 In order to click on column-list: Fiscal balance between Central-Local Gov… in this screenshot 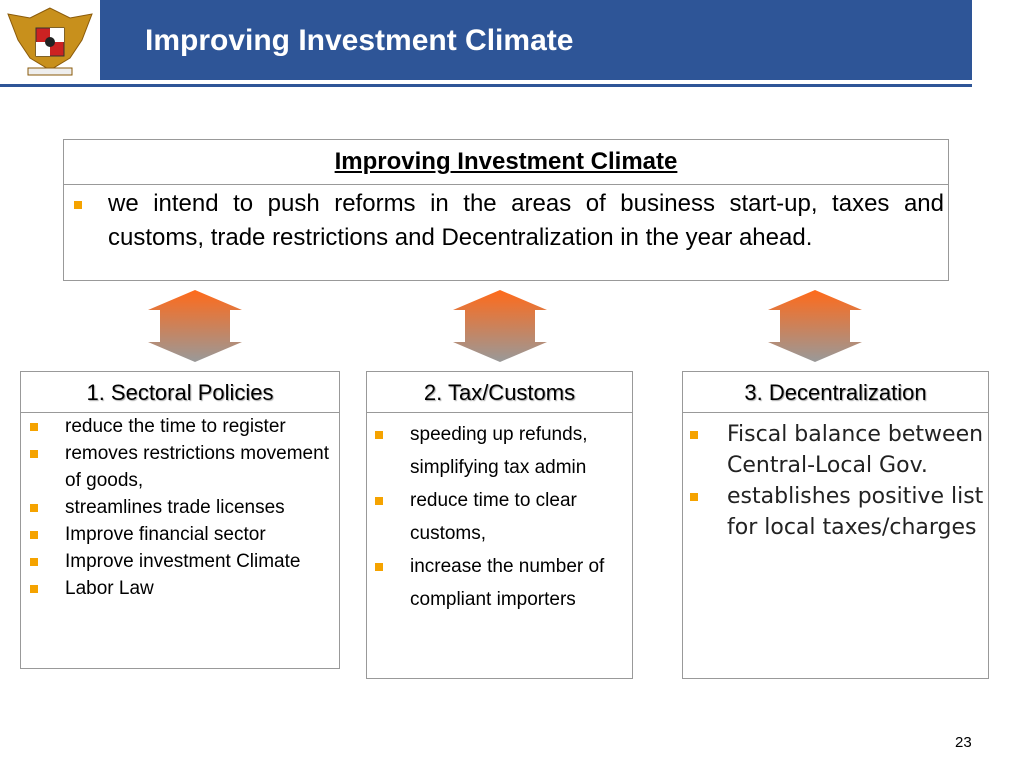, I will do `click(835, 478)`.